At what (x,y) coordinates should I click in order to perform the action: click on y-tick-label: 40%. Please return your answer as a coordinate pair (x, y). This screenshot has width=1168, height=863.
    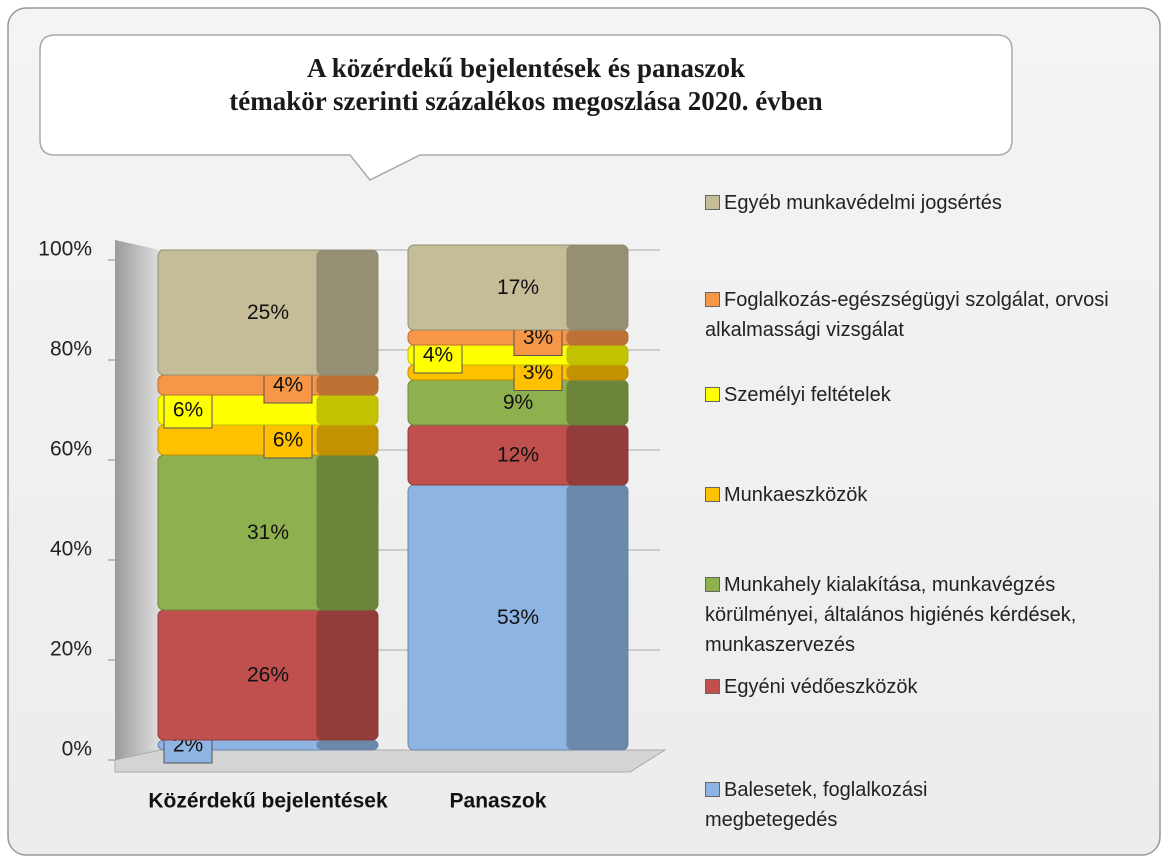
    Looking at the image, I should click on (71, 549).